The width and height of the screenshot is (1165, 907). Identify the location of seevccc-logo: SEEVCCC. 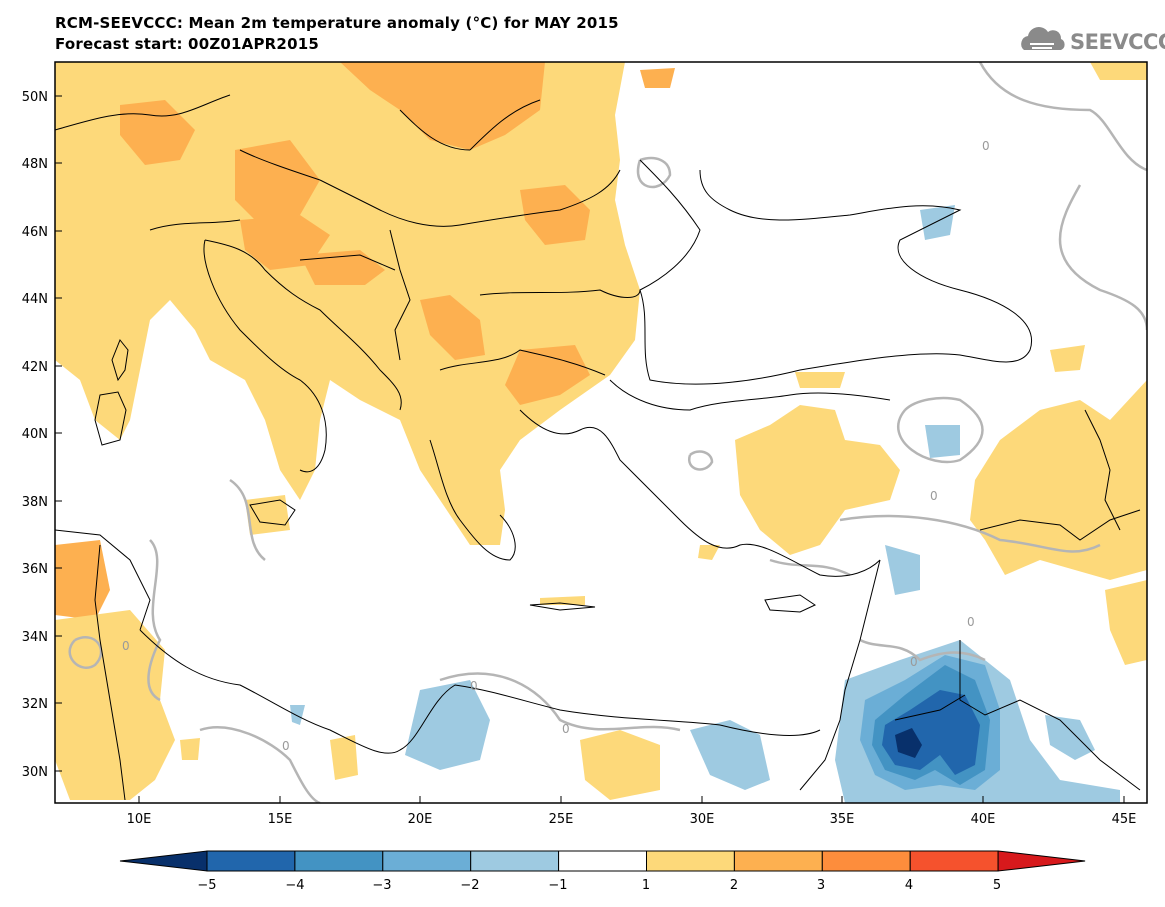
(1117, 42).